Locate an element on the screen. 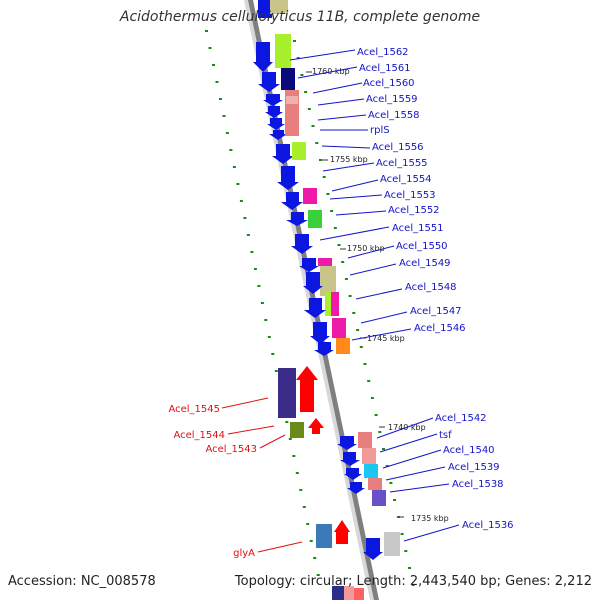  gene-label: Acel_1554 is located at coordinates (406, 179).